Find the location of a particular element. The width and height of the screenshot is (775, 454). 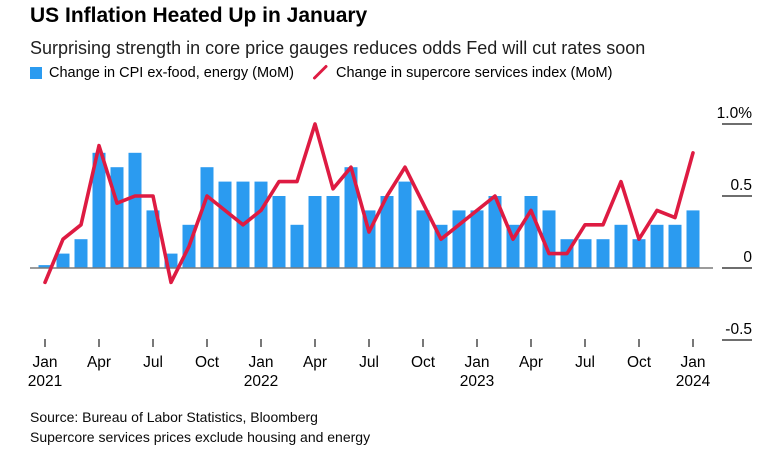

bar-Jan 2024 is located at coordinates (693, 239).